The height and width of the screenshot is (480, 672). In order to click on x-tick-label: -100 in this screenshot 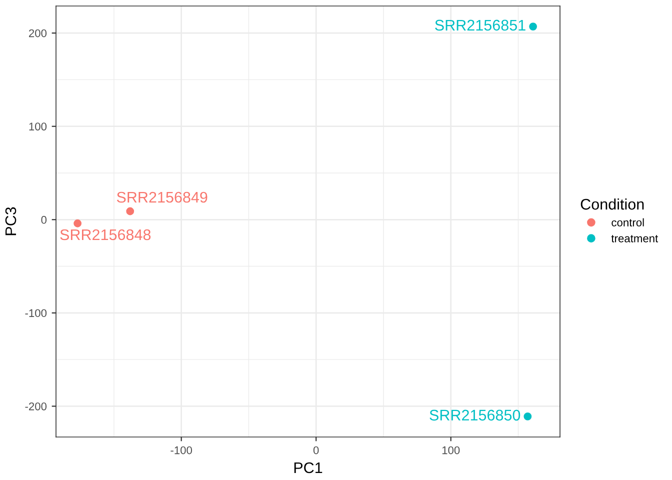, I will do `click(181, 450)`.